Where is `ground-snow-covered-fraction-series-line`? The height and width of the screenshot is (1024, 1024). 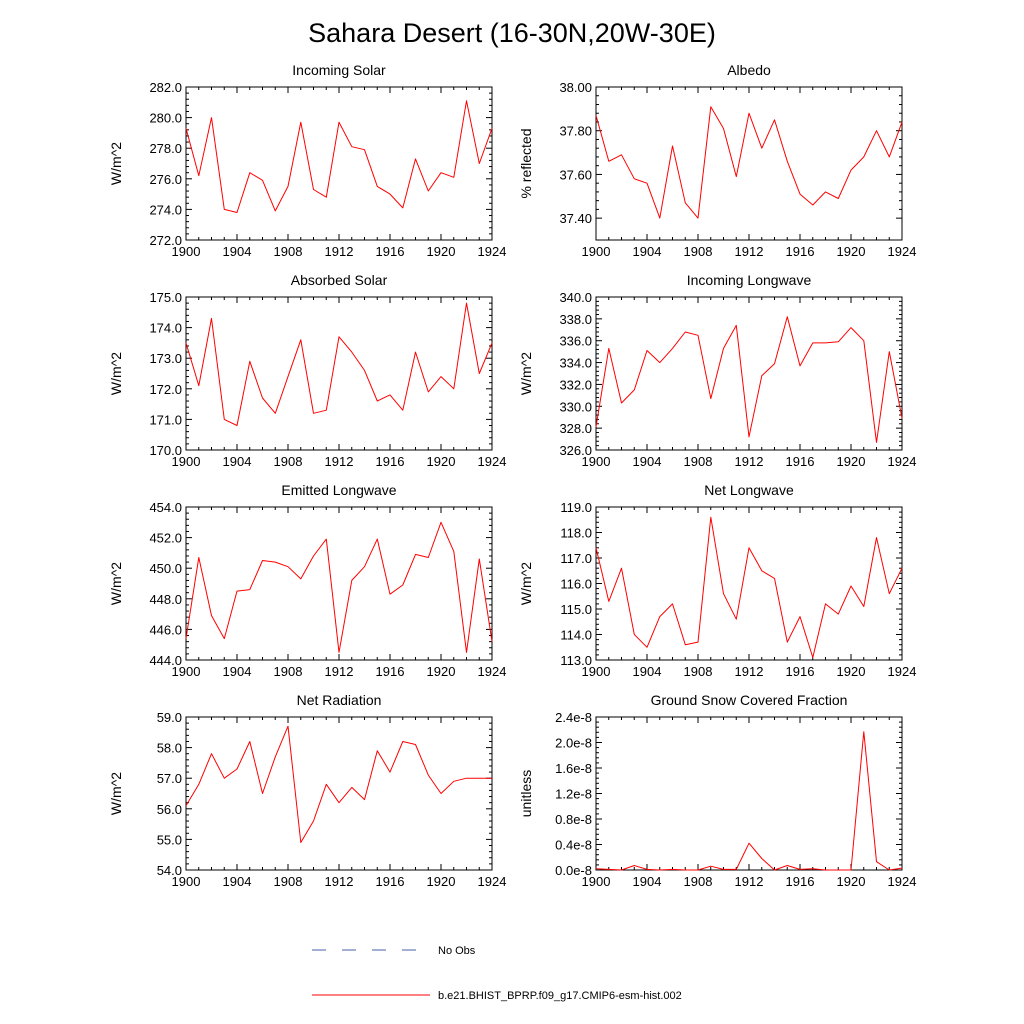 ground-snow-covered-fraction-series-line is located at coordinates (749, 801).